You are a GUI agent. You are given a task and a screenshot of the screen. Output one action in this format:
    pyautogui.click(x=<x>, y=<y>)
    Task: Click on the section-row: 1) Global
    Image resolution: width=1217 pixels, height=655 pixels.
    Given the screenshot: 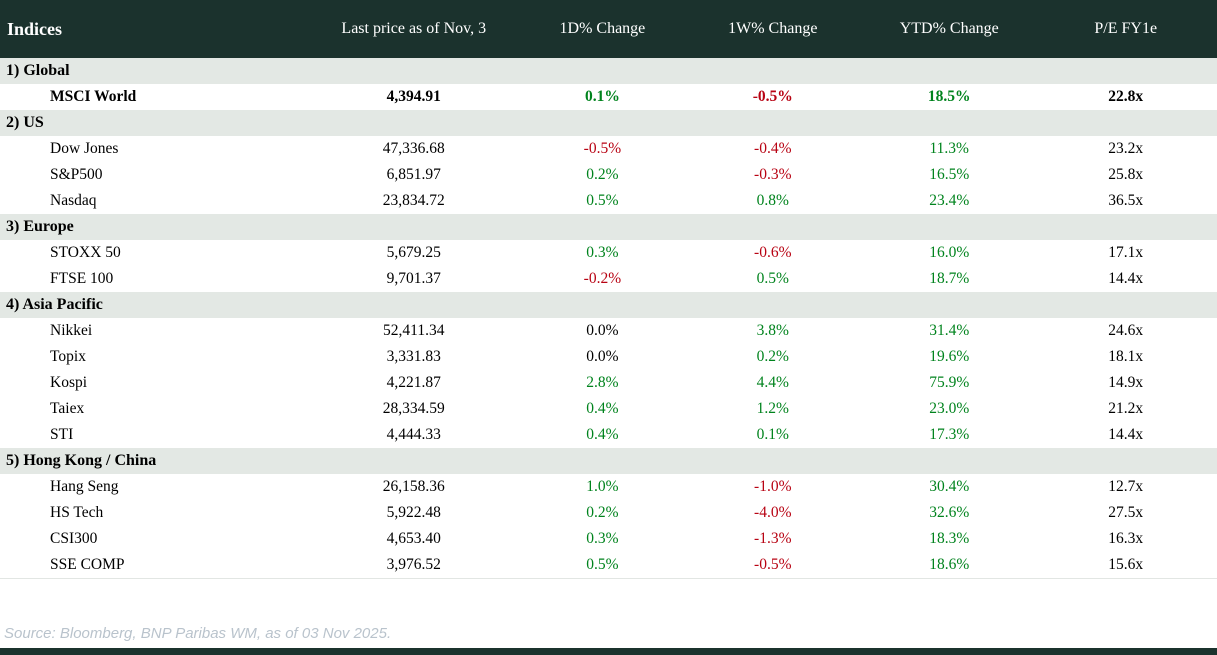 What is the action you would take?
    pyautogui.click(x=608, y=71)
    